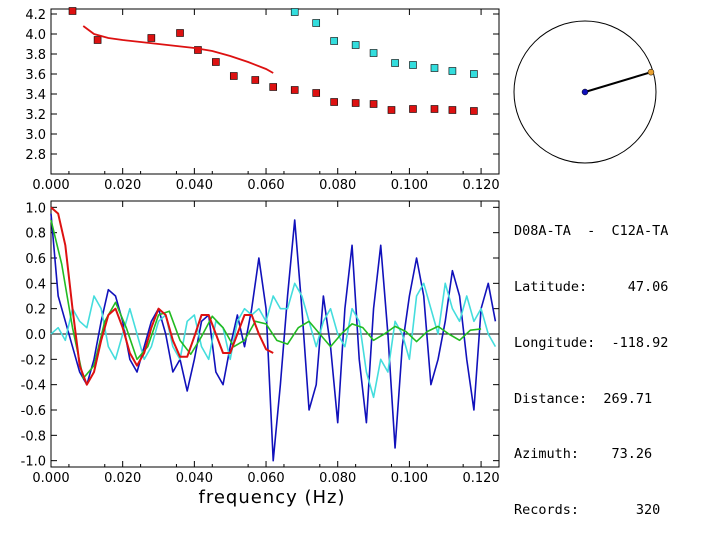 The height and width of the screenshot is (538, 703). What do you see at coordinates (337, 185) in the screenshot?
I see `top-xtick-label: 0.080` at bounding box center [337, 185].